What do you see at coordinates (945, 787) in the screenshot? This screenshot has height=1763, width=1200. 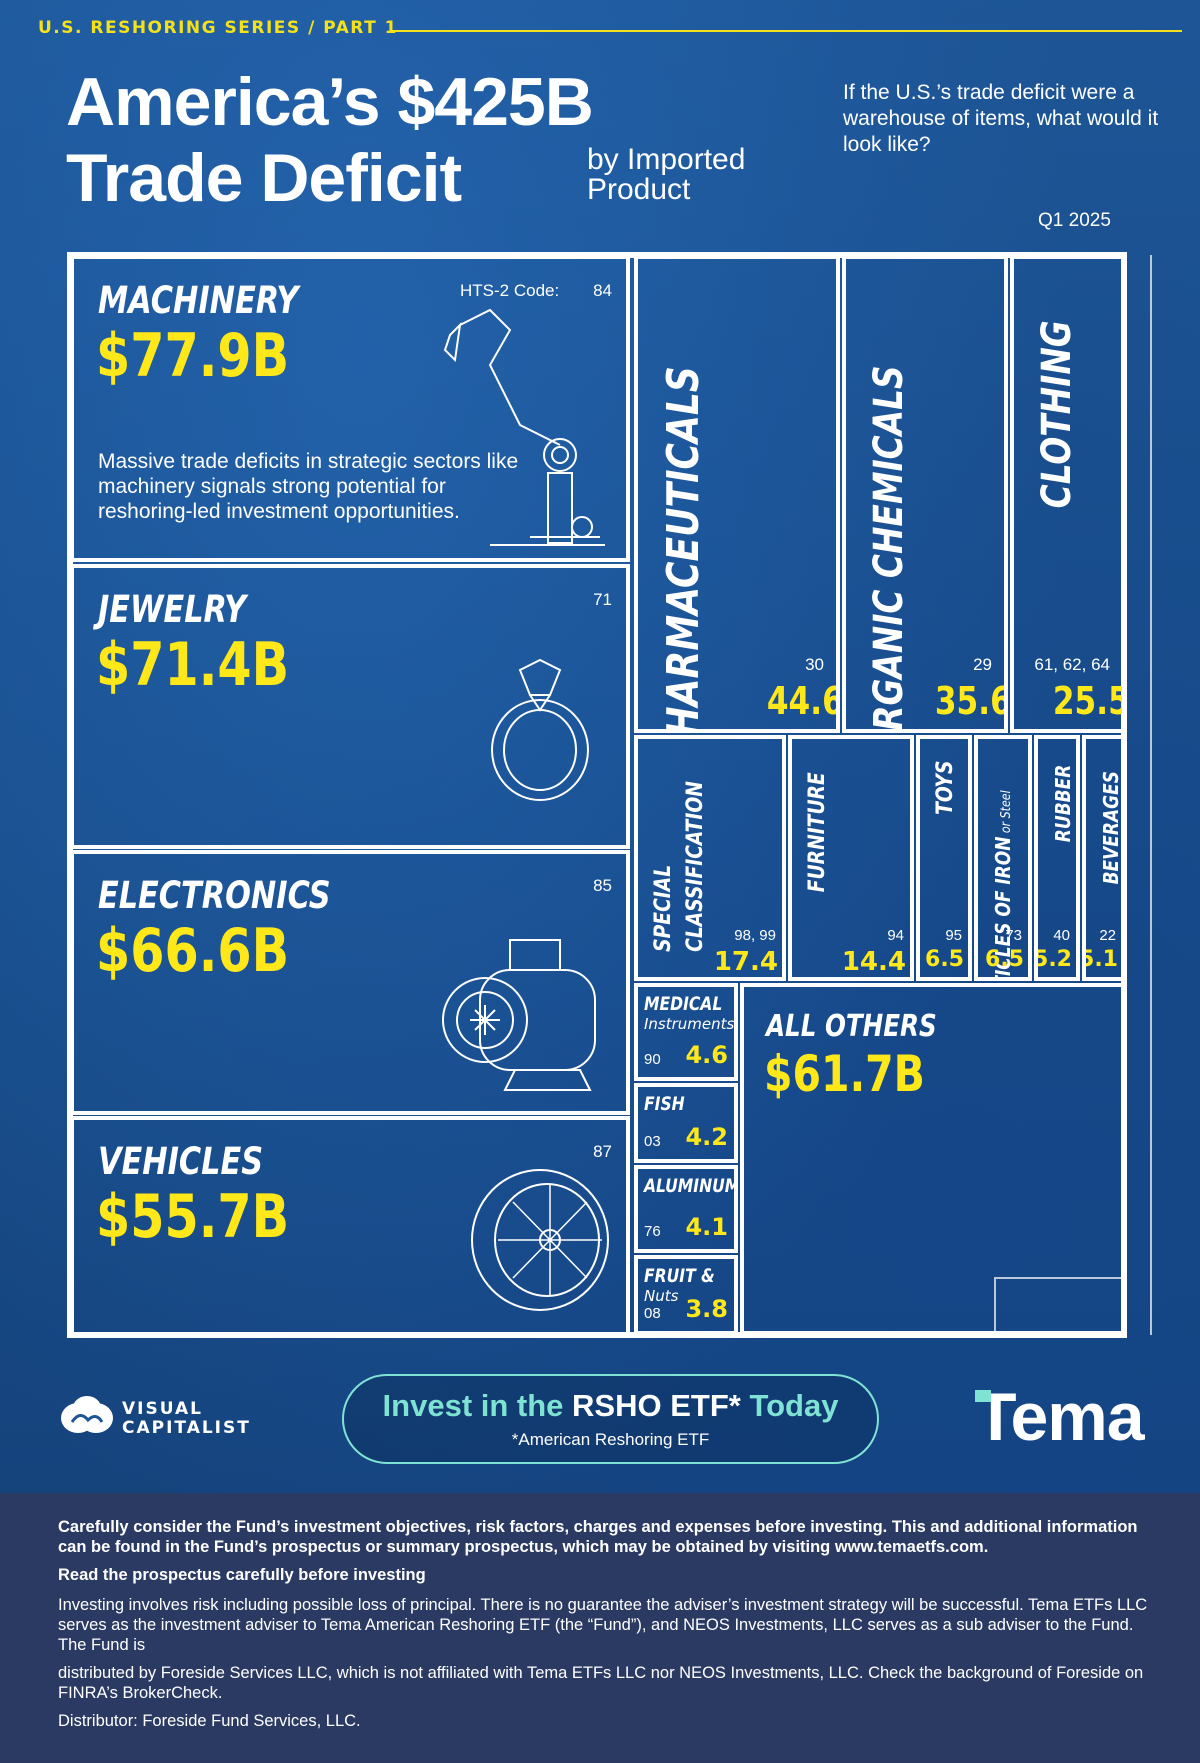 I see `category-name: TOYS` at bounding box center [945, 787].